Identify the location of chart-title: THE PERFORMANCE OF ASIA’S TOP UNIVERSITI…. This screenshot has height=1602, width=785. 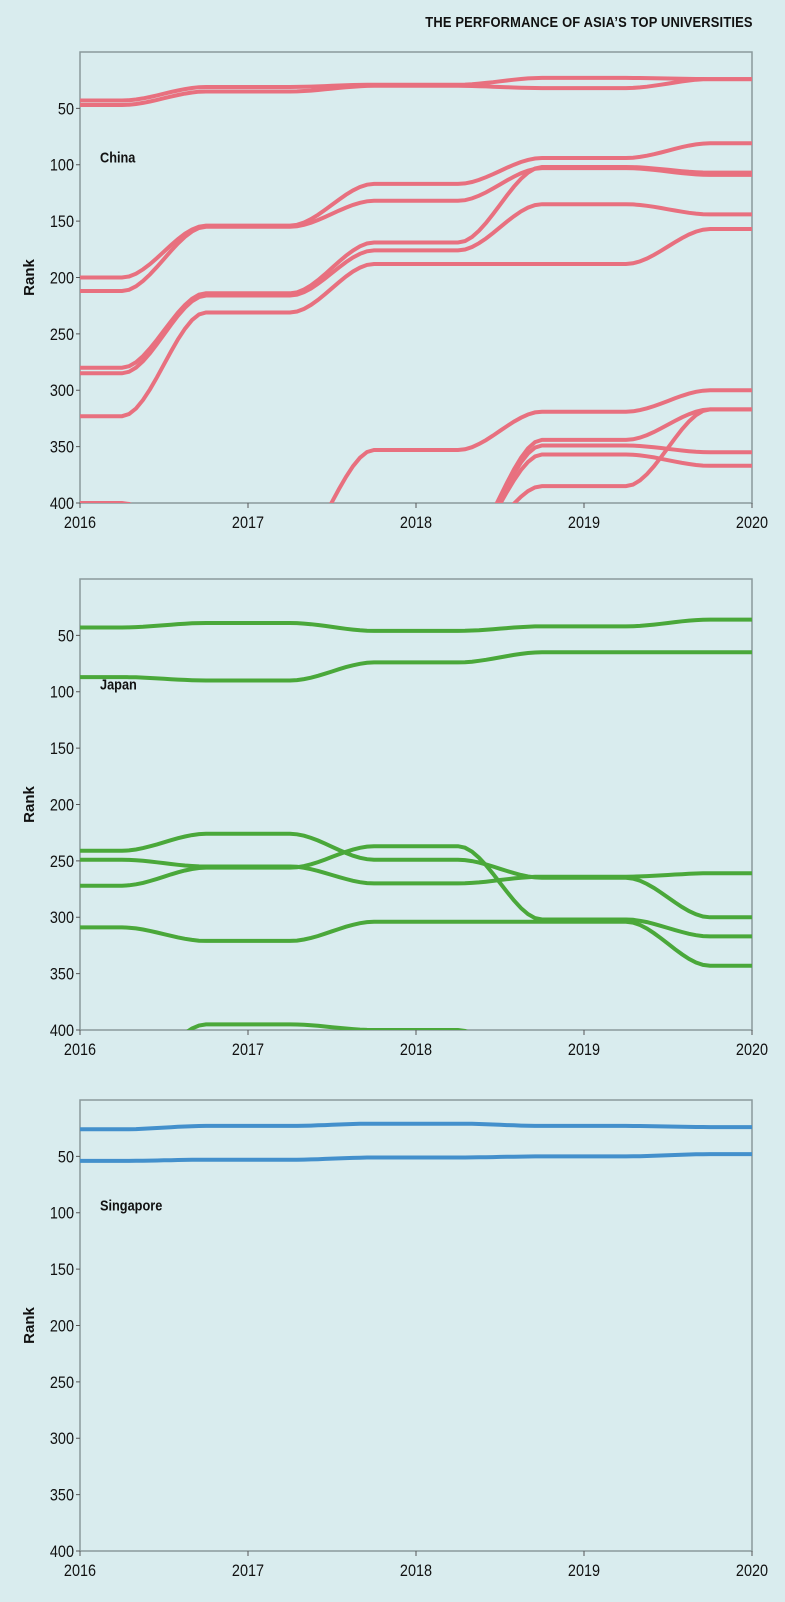
(589, 22).